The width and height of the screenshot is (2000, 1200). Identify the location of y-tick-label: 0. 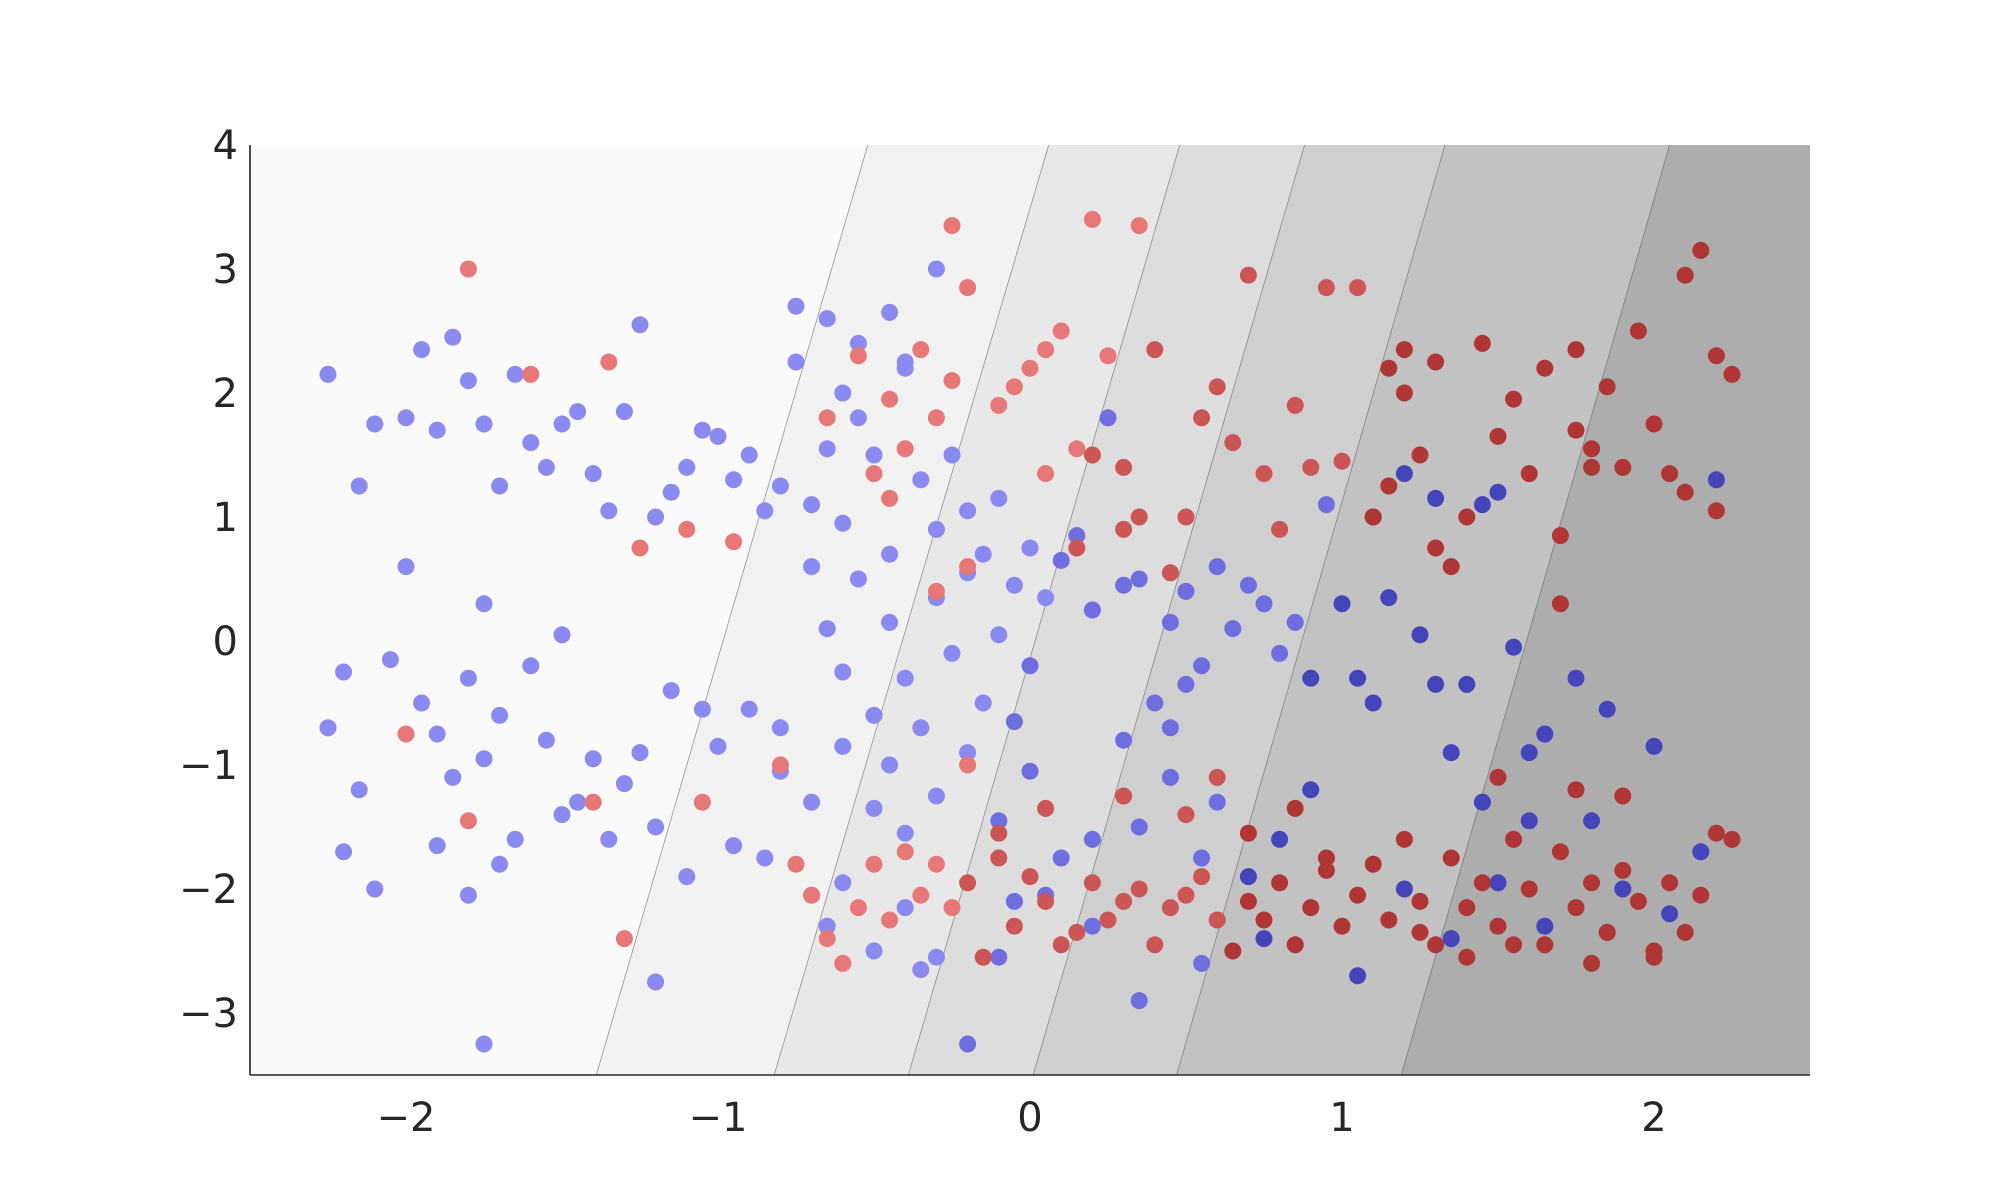
(225, 642).